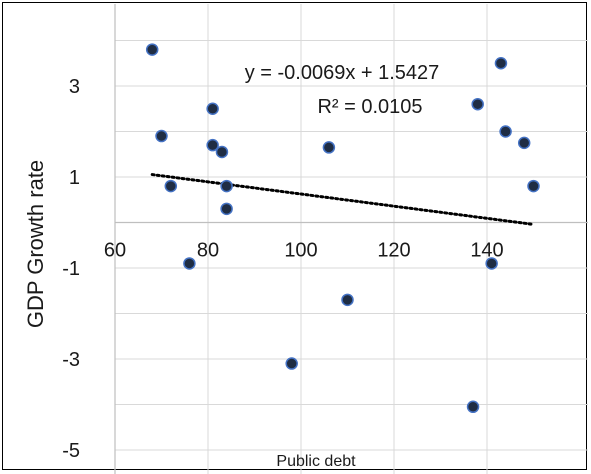 The image size is (591, 474). What do you see at coordinates (316, 461) in the screenshot?
I see `x-axis-label: Public debt` at bounding box center [316, 461].